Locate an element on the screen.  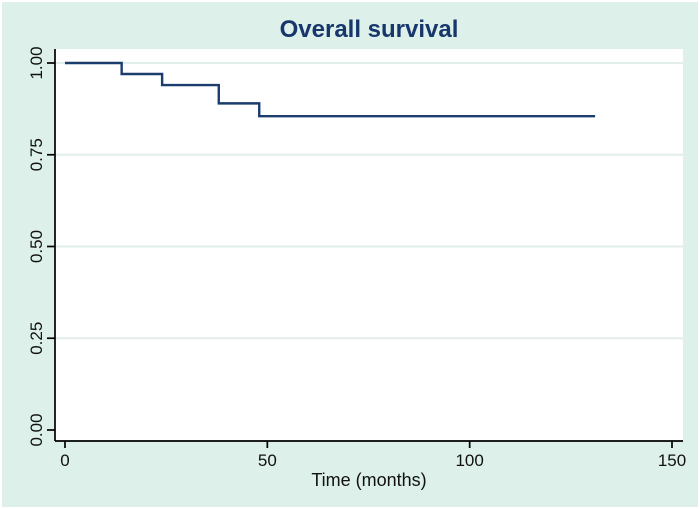
x-axis-title: Time (months) is located at coordinates (369, 480).